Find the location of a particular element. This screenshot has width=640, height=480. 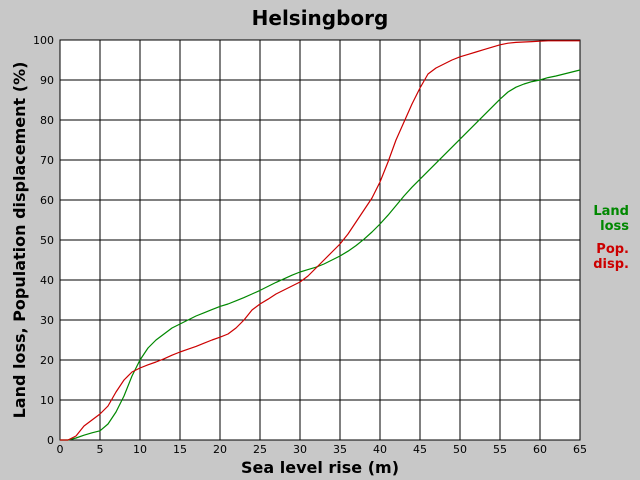

x-tick-label: 55 is located at coordinates (500, 449).